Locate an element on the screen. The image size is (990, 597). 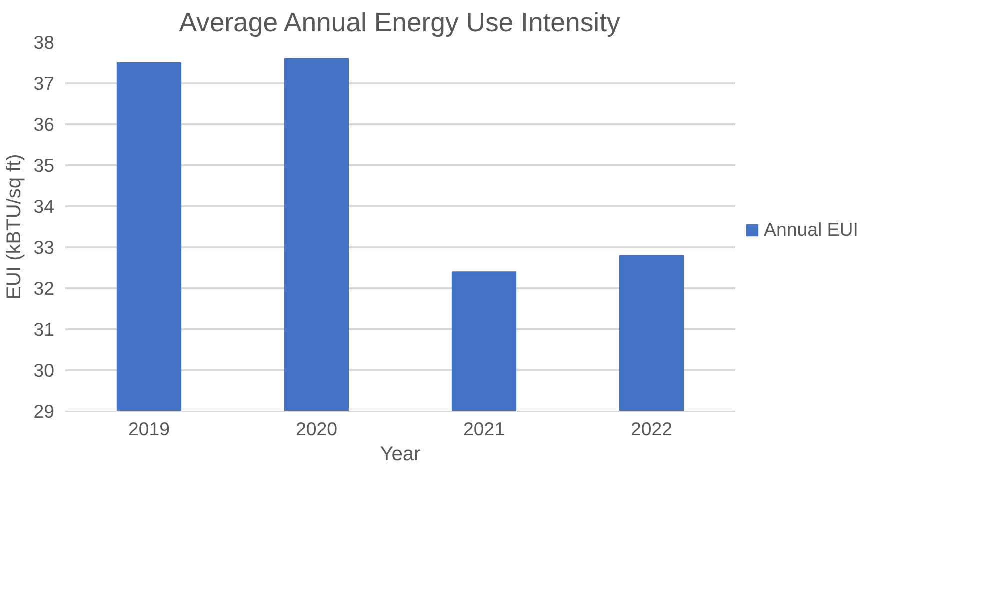
y-tick-label: 32 is located at coordinates (44, 288).